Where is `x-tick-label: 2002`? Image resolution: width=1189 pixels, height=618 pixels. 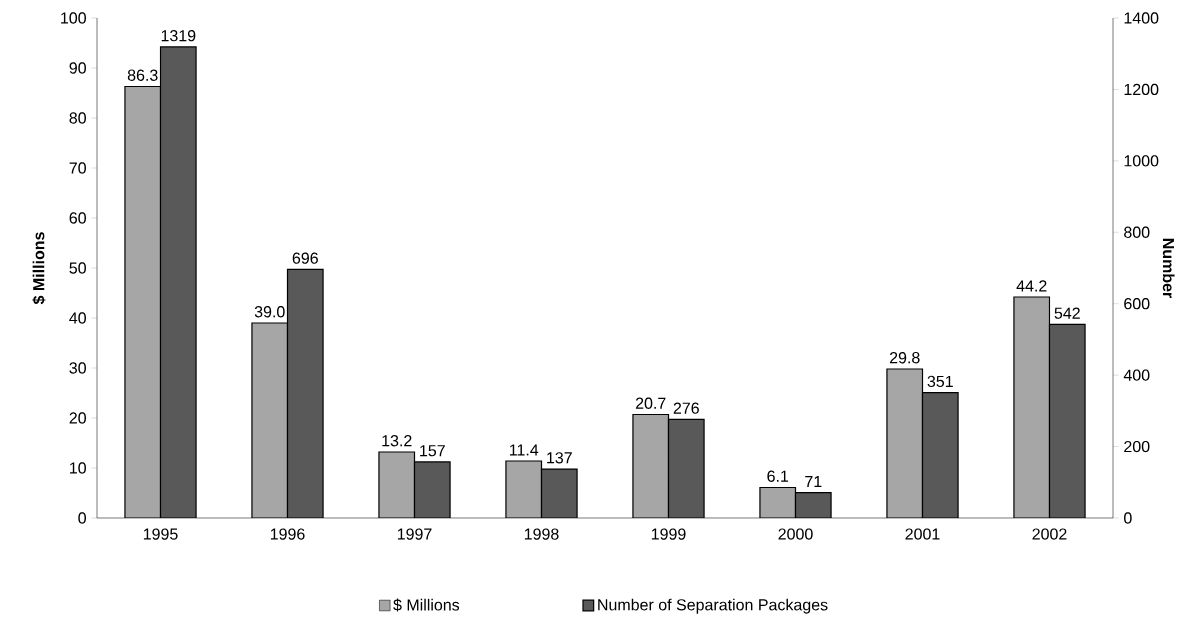
x-tick-label: 2002 is located at coordinates (1049, 534).